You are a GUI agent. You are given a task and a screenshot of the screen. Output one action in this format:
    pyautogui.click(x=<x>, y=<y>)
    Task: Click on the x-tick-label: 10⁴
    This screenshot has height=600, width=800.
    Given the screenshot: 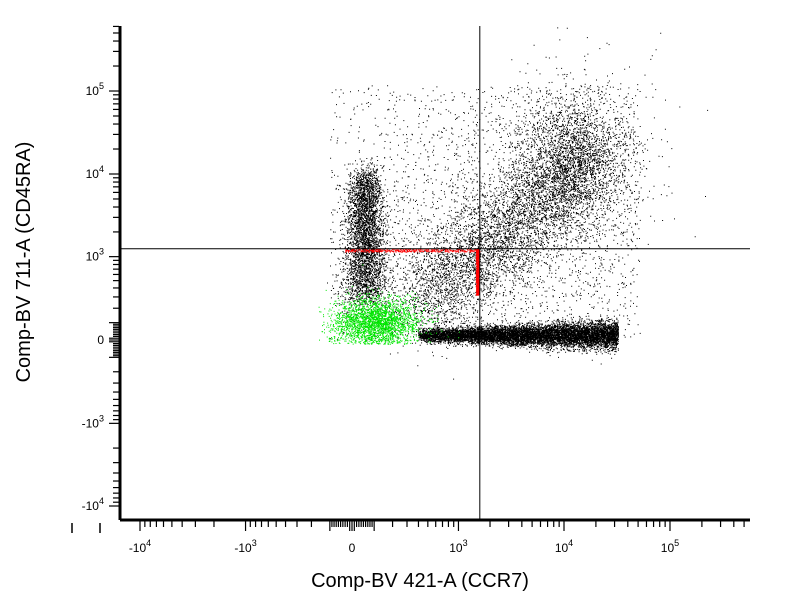 What is the action you would take?
    pyautogui.click(x=564, y=546)
    